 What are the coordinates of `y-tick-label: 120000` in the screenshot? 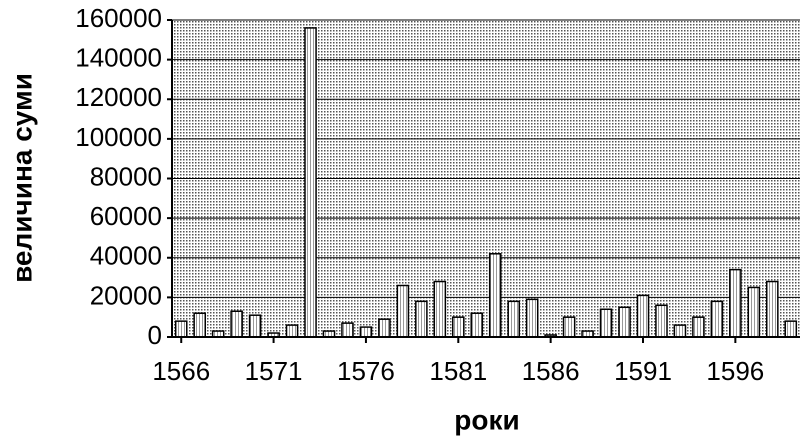 It's located at (118, 97).